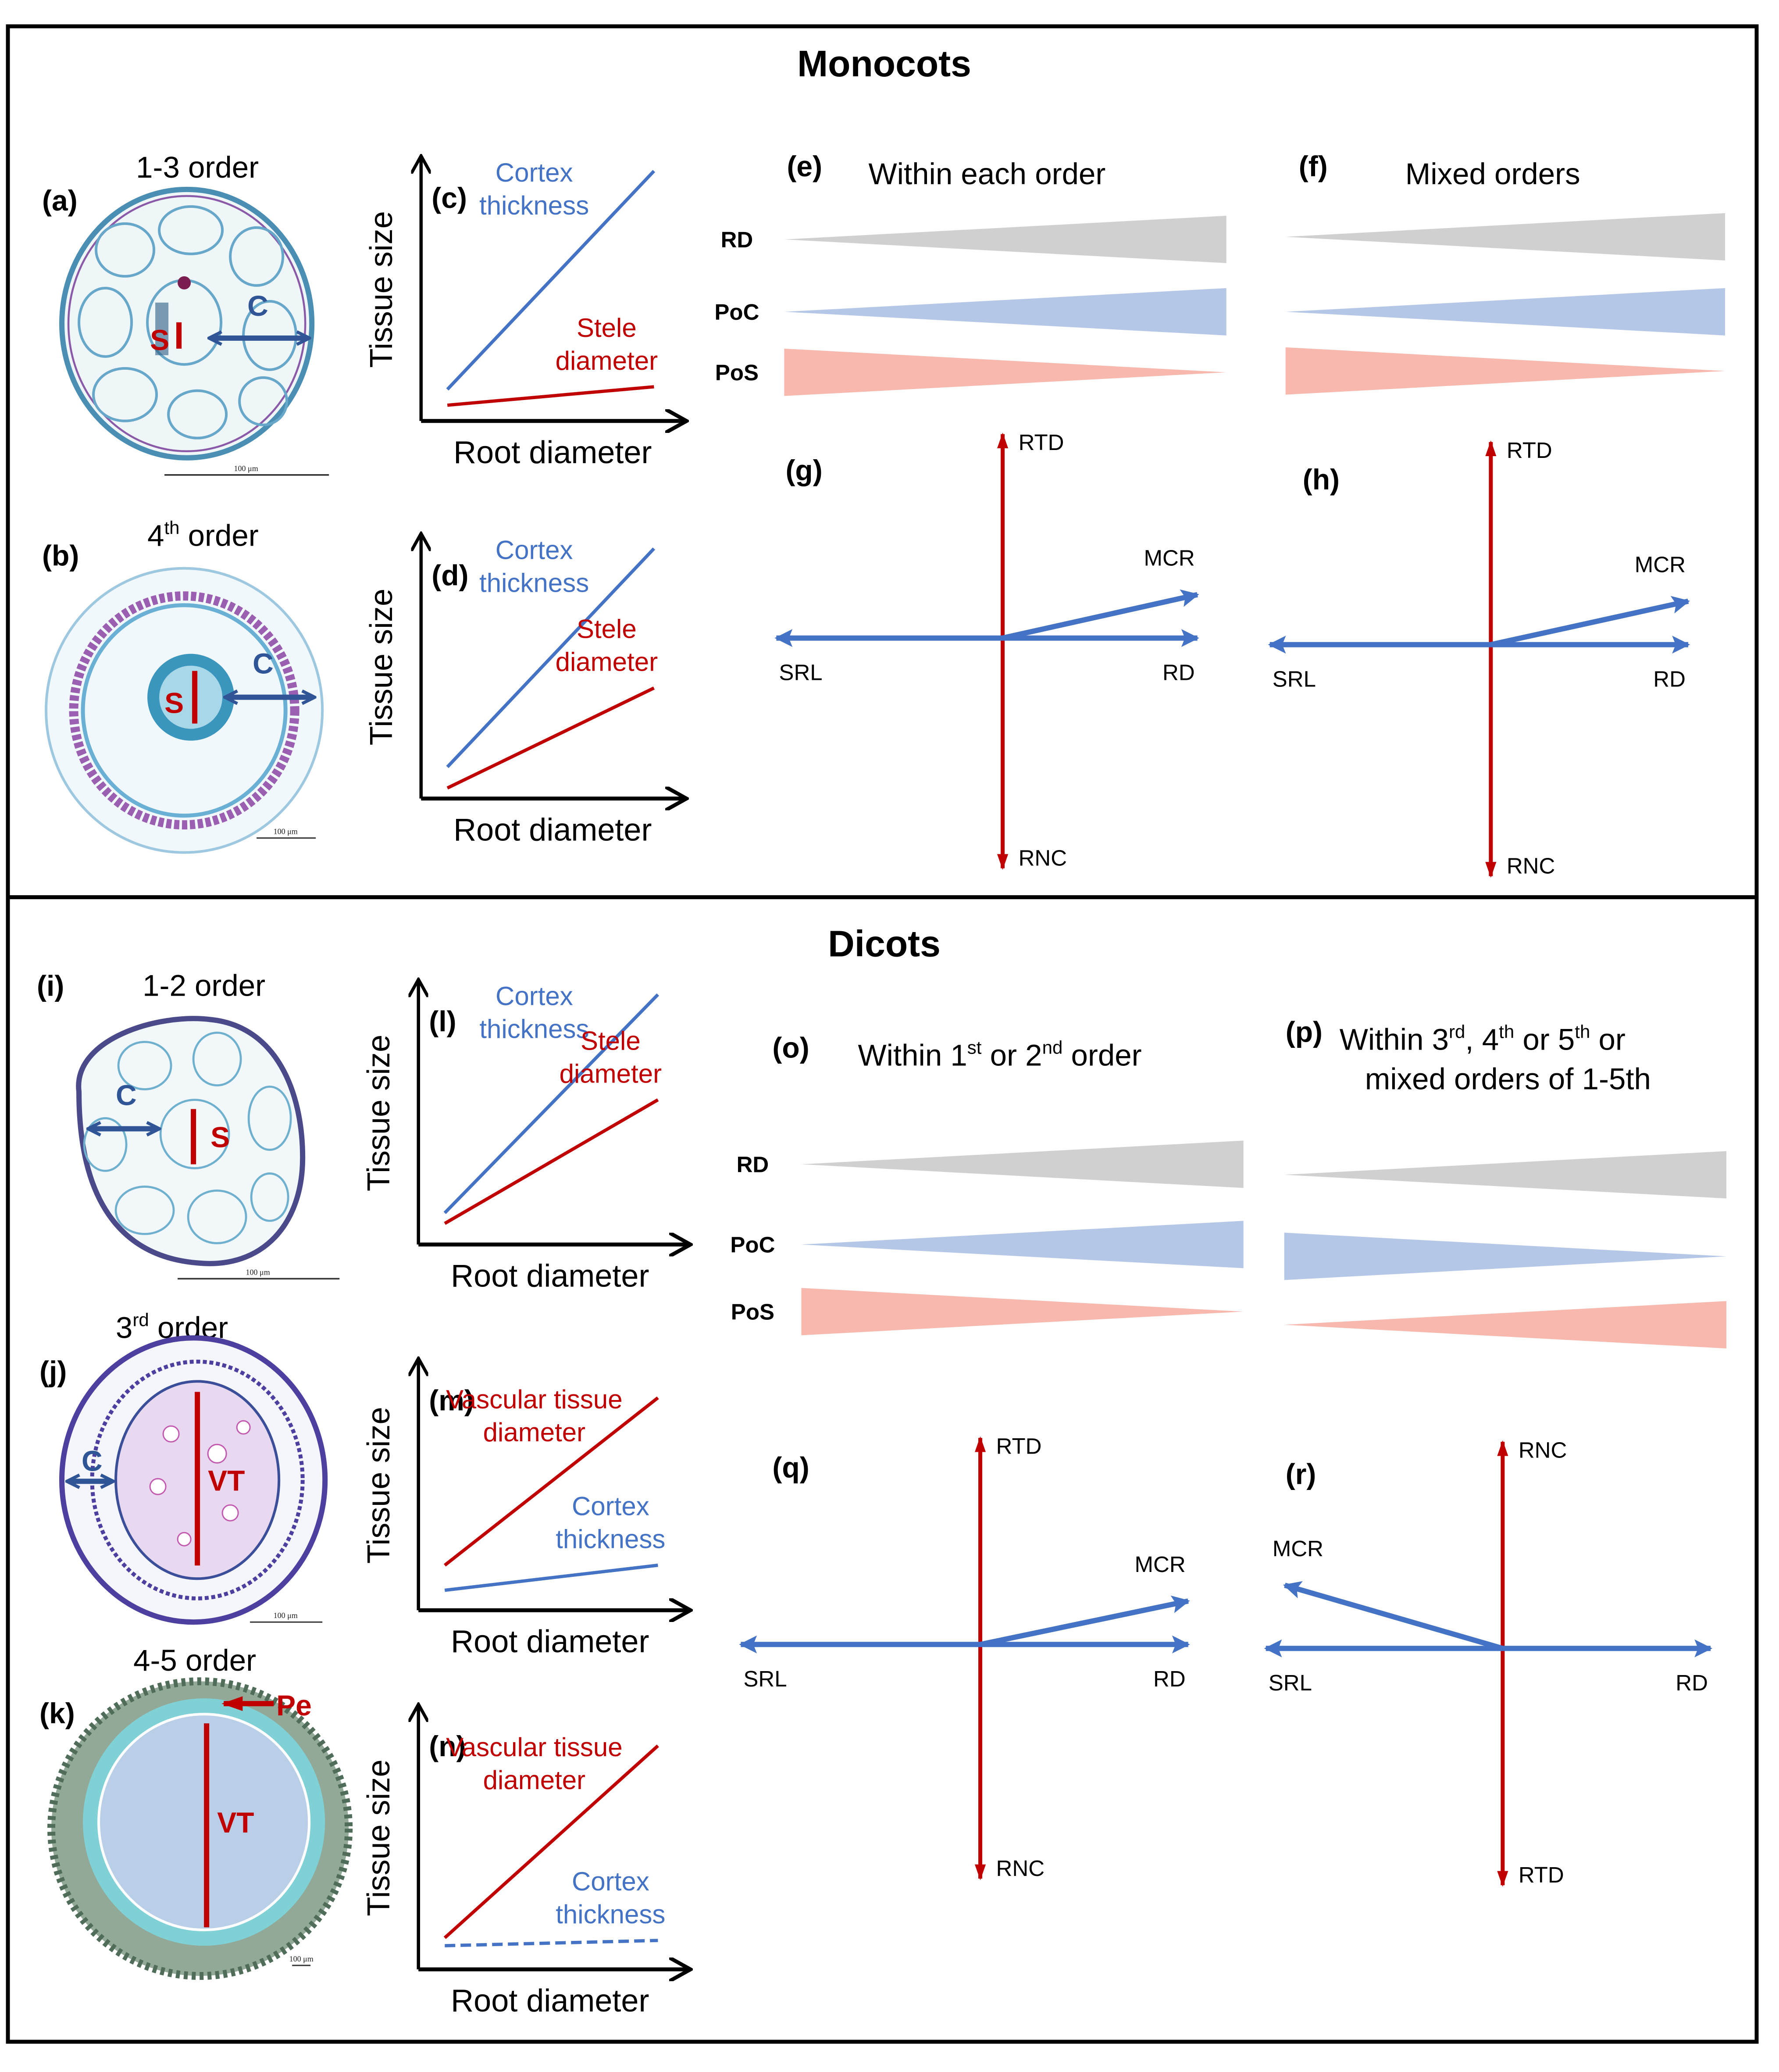 The image size is (1779, 2072). What do you see at coordinates (294, 1706) in the screenshot?
I see `periderm-label-k: Pe` at bounding box center [294, 1706].